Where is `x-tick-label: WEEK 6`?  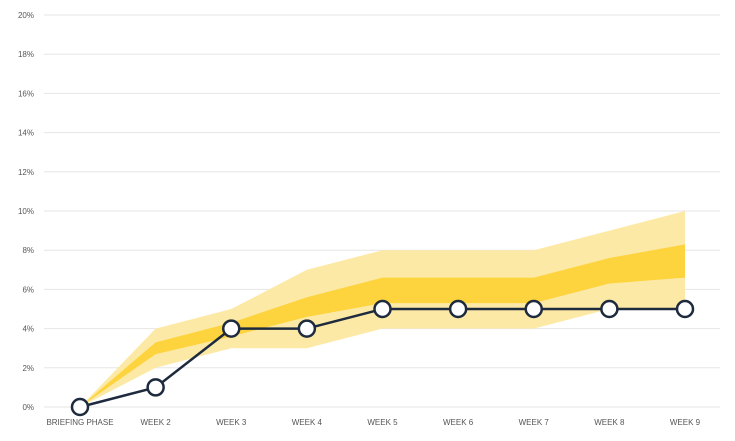 x-tick-label: WEEK 6 is located at coordinates (458, 422).